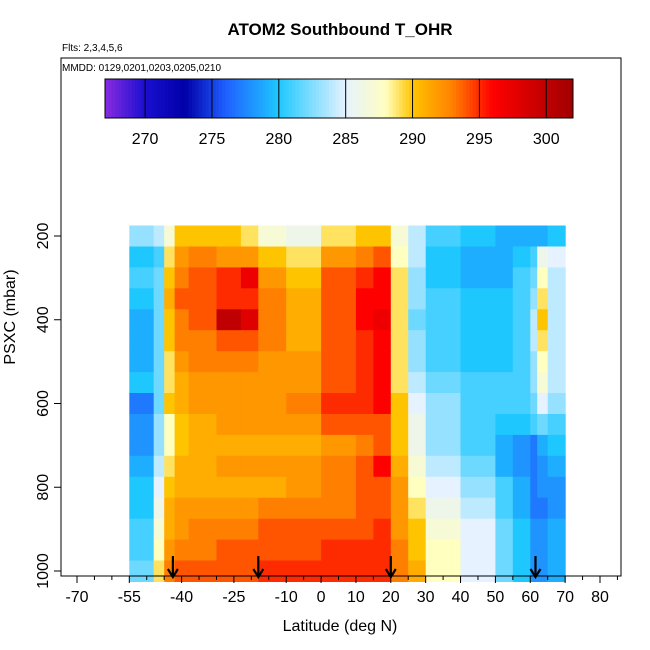 This screenshot has width=650, height=650. Describe the element at coordinates (258, 568) in the screenshot. I see `arrow-marker` at that location.